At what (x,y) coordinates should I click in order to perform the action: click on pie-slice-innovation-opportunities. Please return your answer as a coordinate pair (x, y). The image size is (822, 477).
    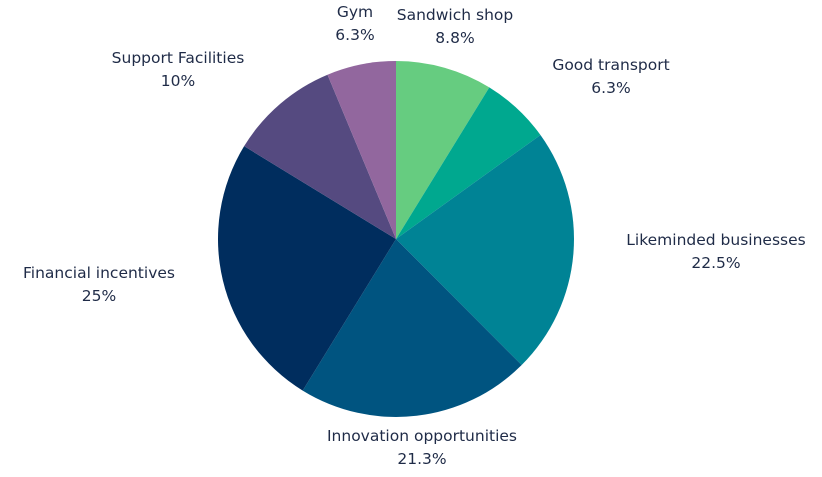
    Looking at the image, I should click on (412, 328).